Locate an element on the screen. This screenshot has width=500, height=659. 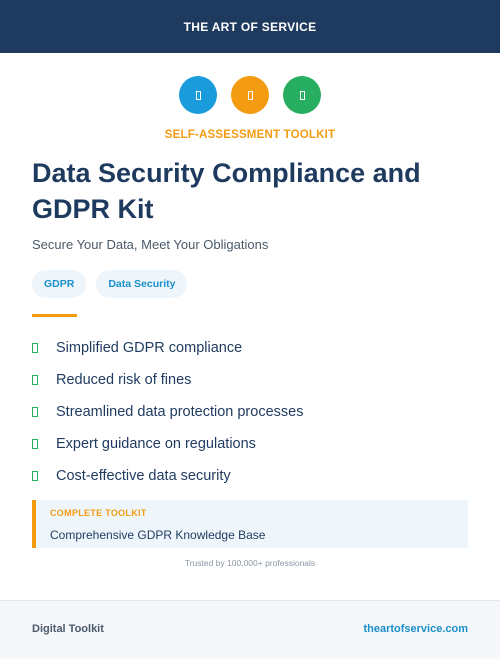
list-item: Reduced risk of fines is located at coordinates (167, 380).